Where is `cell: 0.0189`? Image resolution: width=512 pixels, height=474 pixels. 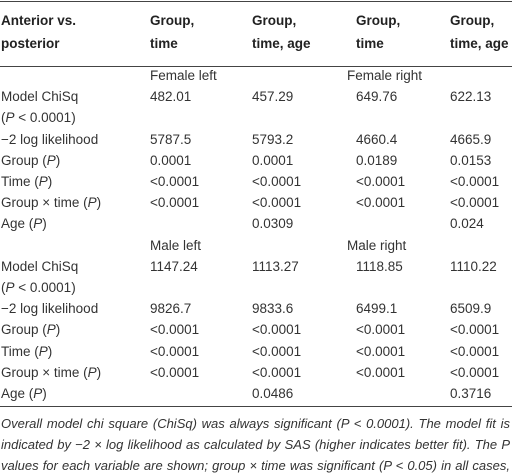 cell: 0.0189 is located at coordinates (377, 160).